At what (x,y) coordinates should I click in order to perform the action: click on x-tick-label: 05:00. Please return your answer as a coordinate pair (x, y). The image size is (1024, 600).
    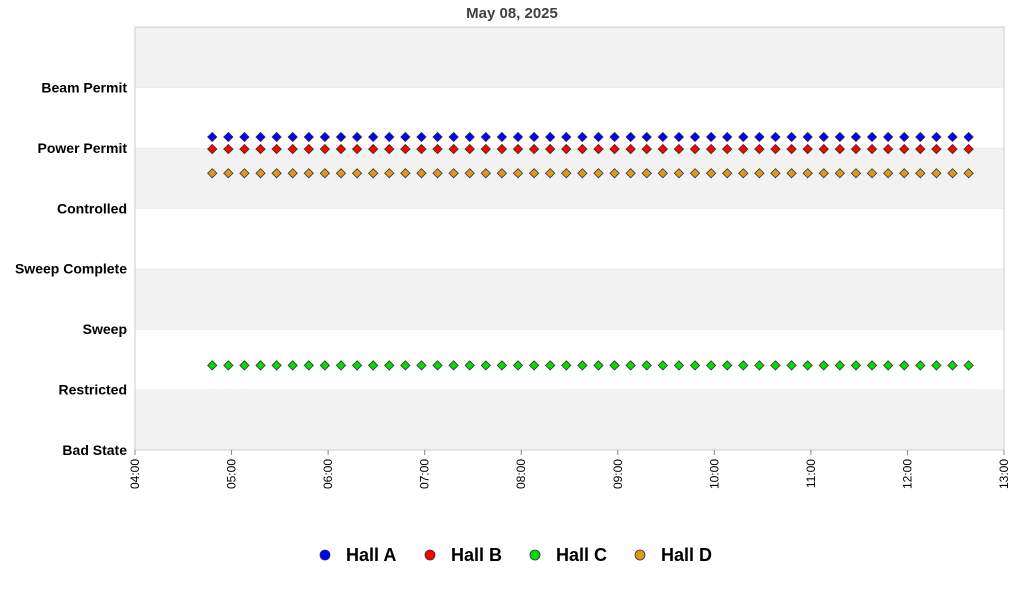
    Looking at the image, I should click on (232, 474).